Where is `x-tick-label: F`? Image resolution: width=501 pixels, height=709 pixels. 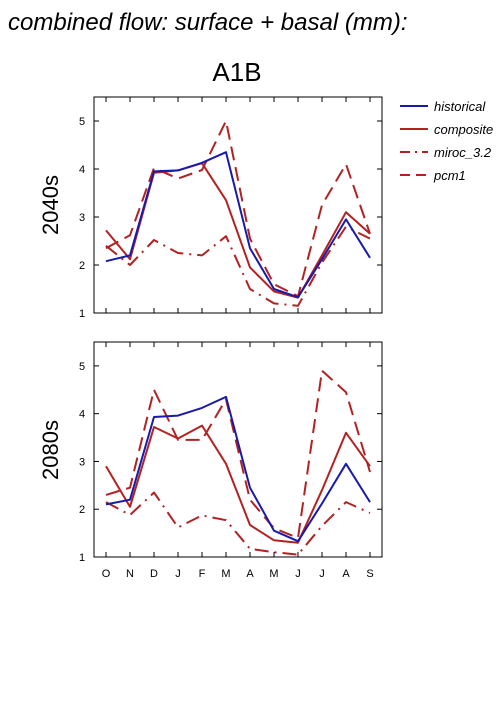 x-tick-label: F is located at coordinates (202, 574).